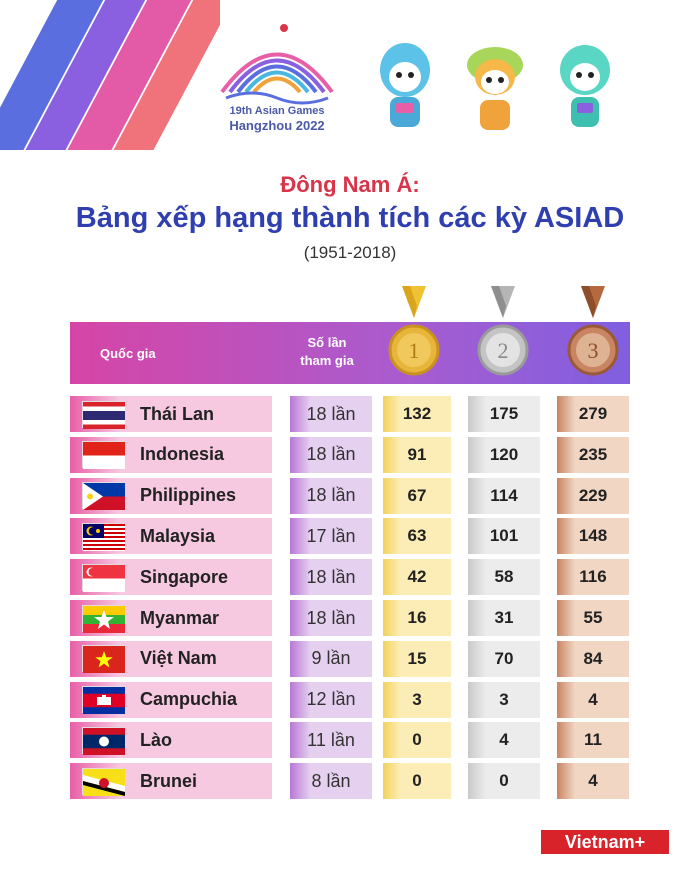 The height and width of the screenshot is (875, 700). Describe the element at coordinates (585, 86) in the screenshot. I see `mascot-green` at that location.